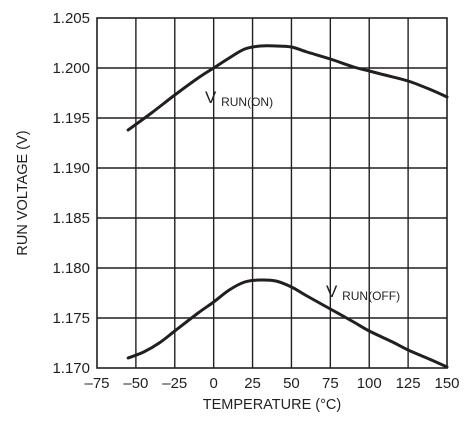  What do you see at coordinates (252, 383) in the screenshot?
I see `x-tick-label: 25` at bounding box center [252, 383].